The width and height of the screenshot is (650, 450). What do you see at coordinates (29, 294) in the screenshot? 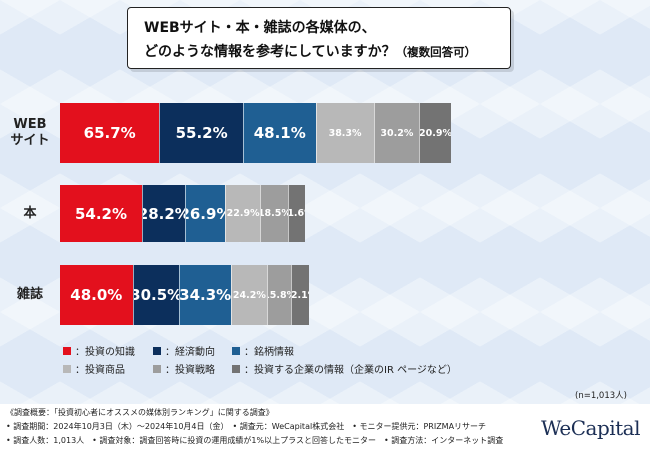
I see `category-label: 雑誌` at bounding box center [29, 294].